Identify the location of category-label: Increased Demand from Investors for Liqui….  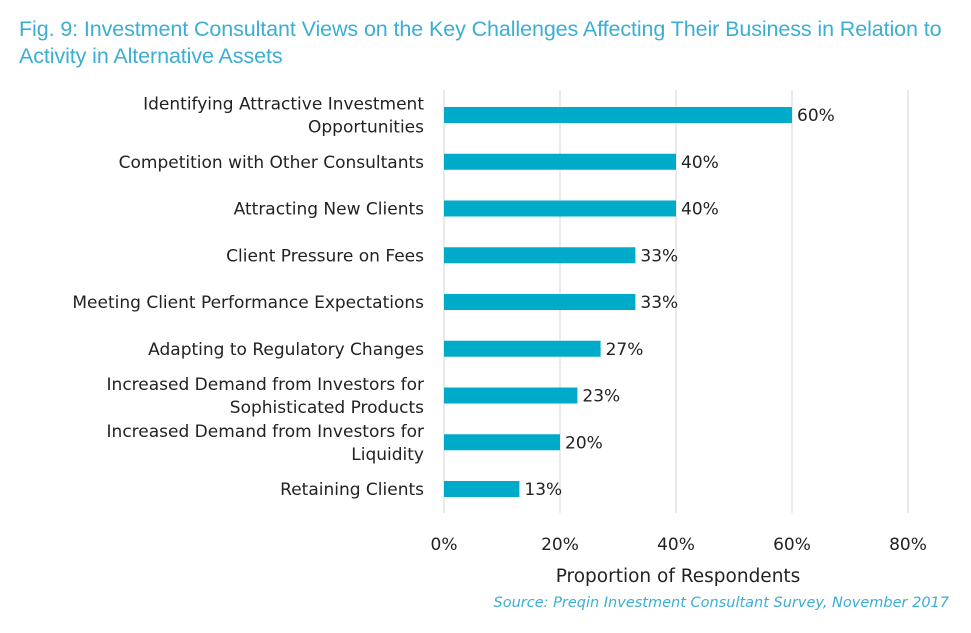
(265, 443).